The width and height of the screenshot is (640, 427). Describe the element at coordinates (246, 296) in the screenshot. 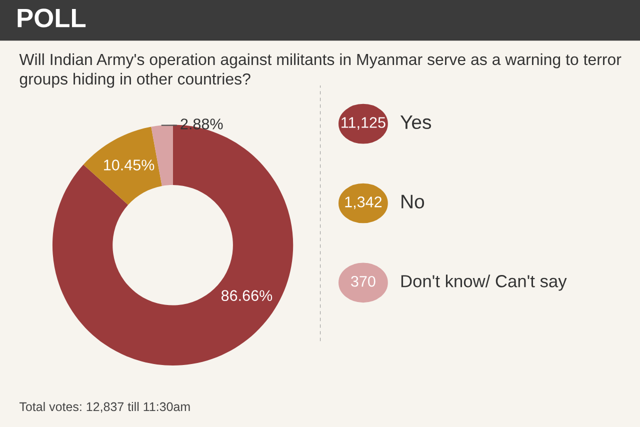

I see `data-label: 86.66%` at that location.